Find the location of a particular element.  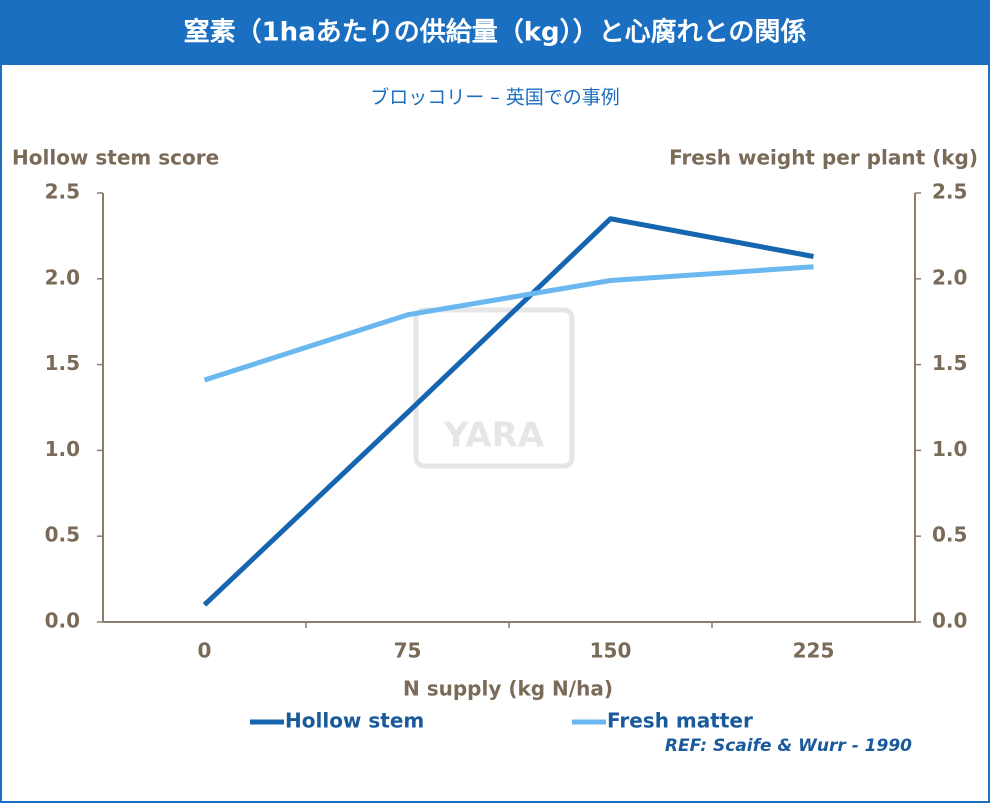

y-axis-label: Hollow stem score is located at coordinates (115, 158).